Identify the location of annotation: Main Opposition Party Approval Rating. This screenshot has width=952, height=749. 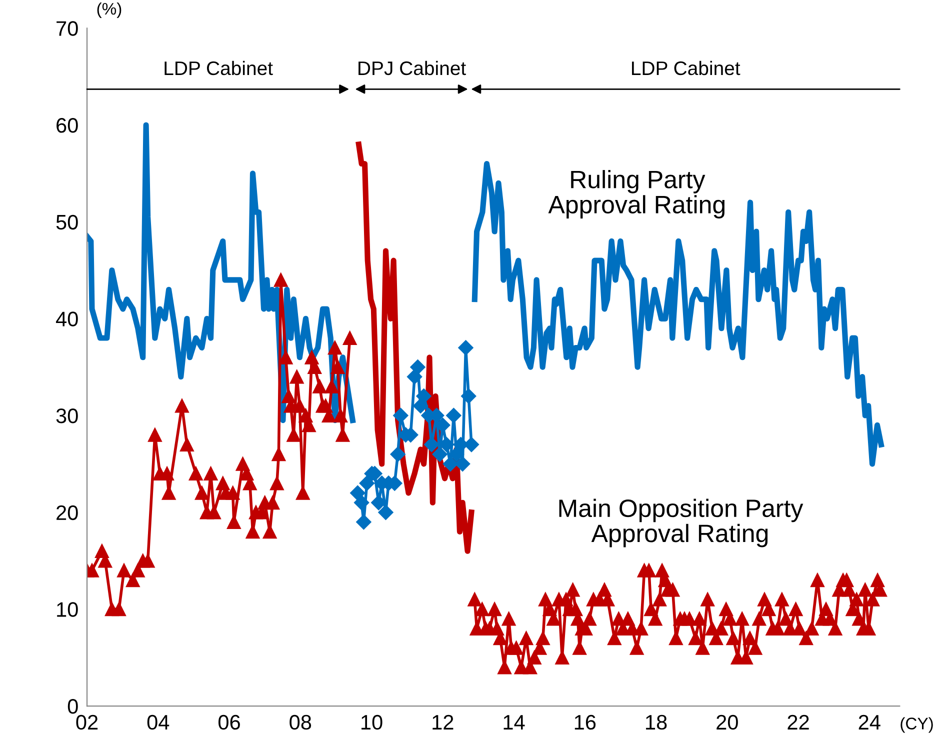
(681, 523).